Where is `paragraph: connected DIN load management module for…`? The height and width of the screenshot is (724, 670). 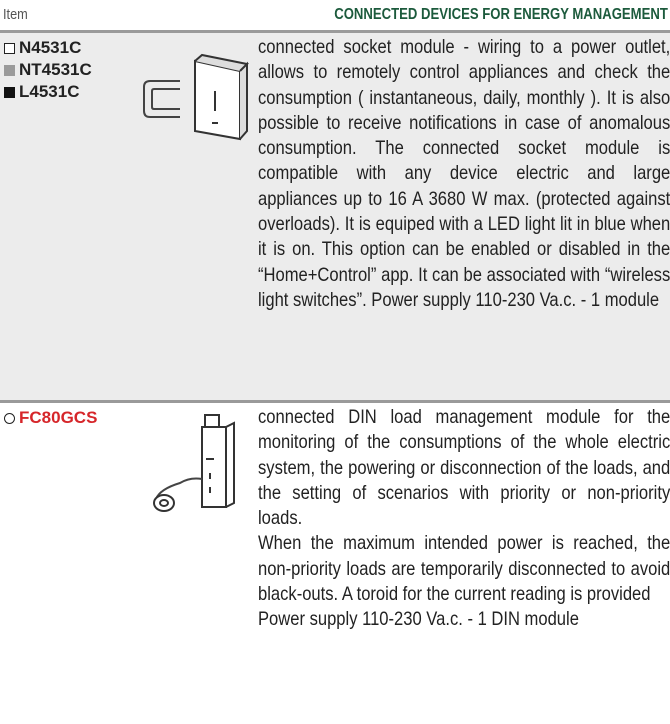 paragraph: connected DIN load management module for… is located at coordinates (464, 468).